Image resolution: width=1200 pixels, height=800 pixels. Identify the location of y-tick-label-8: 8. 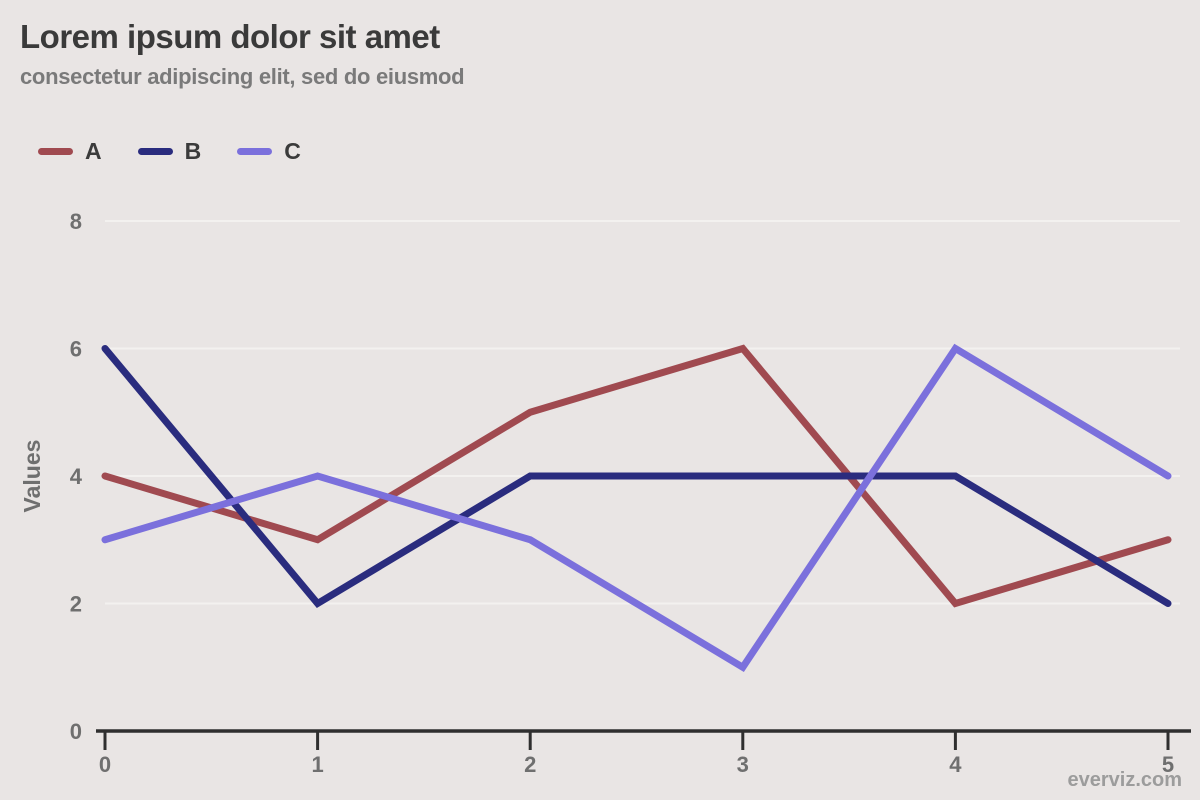
(76, 221).